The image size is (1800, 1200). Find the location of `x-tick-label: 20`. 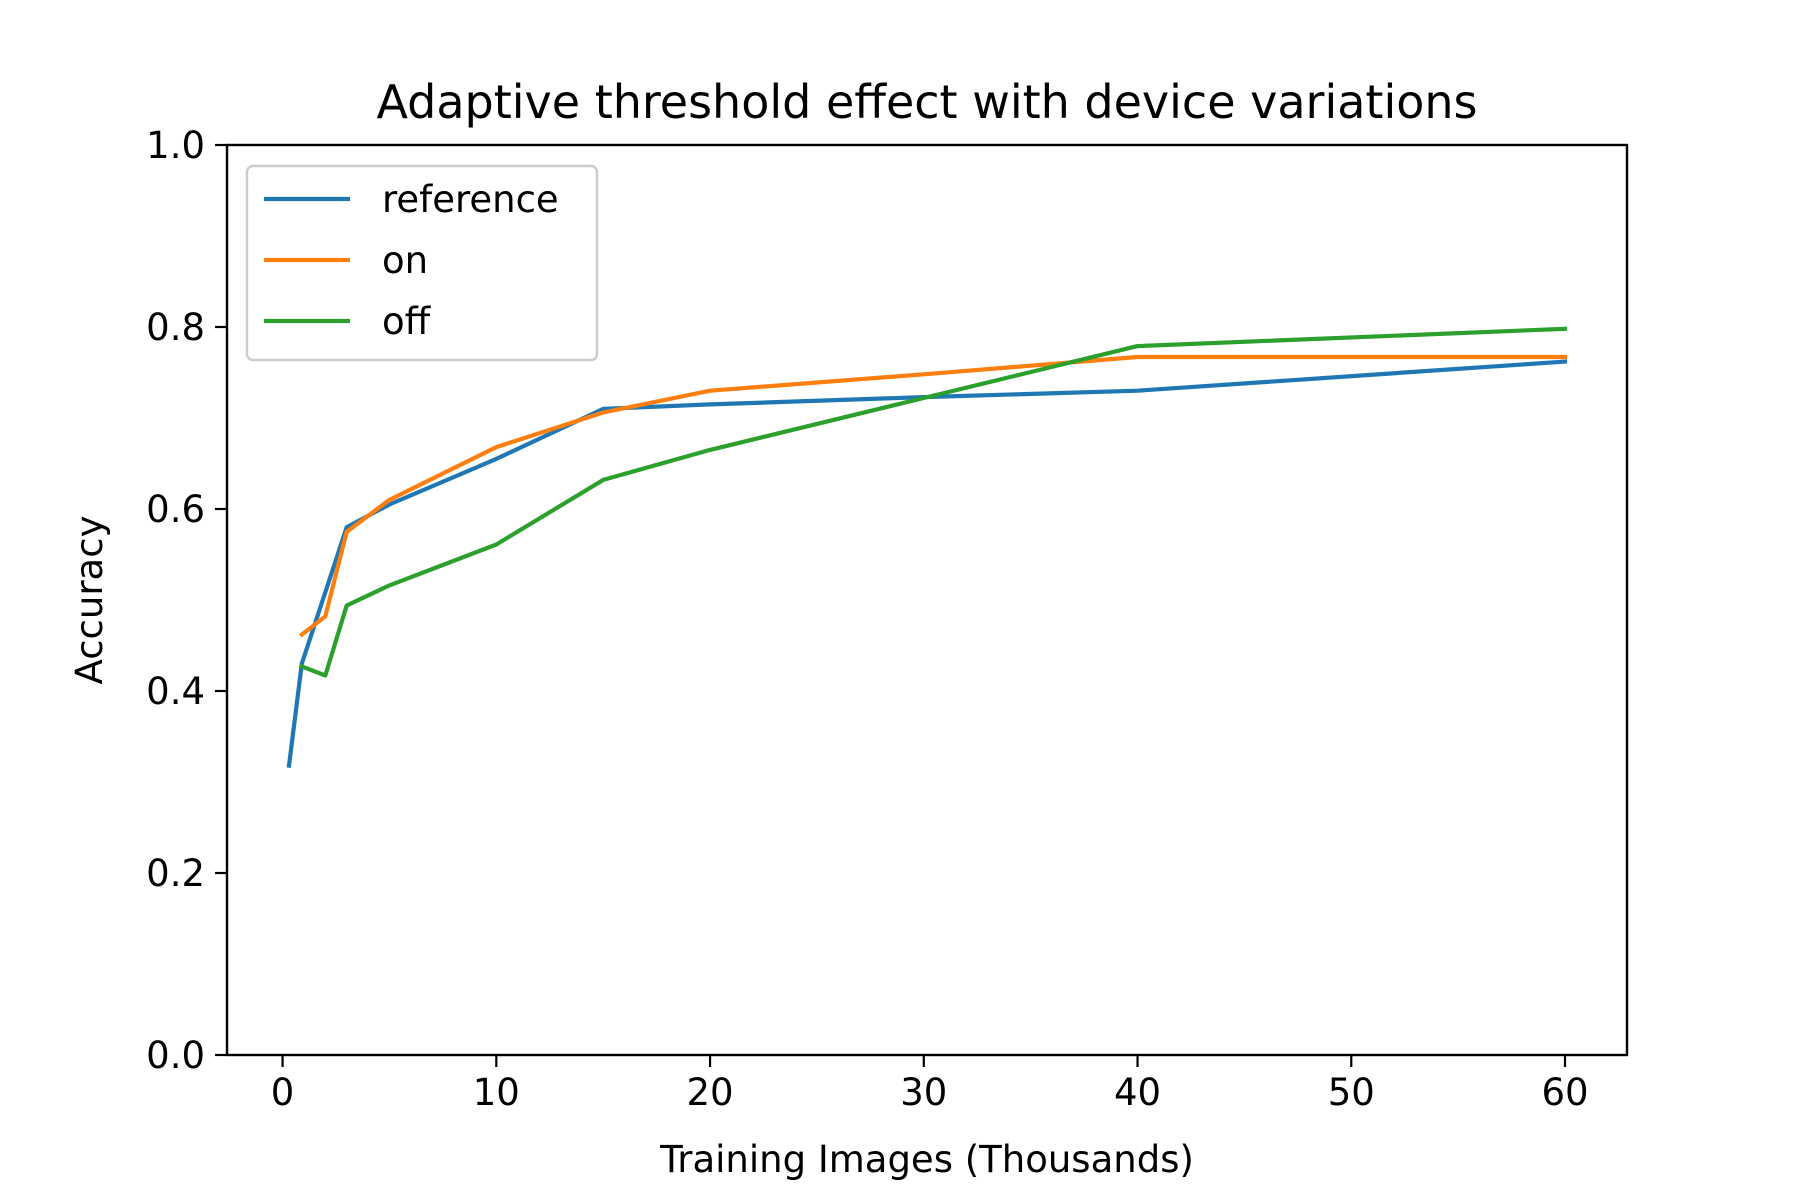

x-tick-label: 20 is located at coordinates (710, 1092).